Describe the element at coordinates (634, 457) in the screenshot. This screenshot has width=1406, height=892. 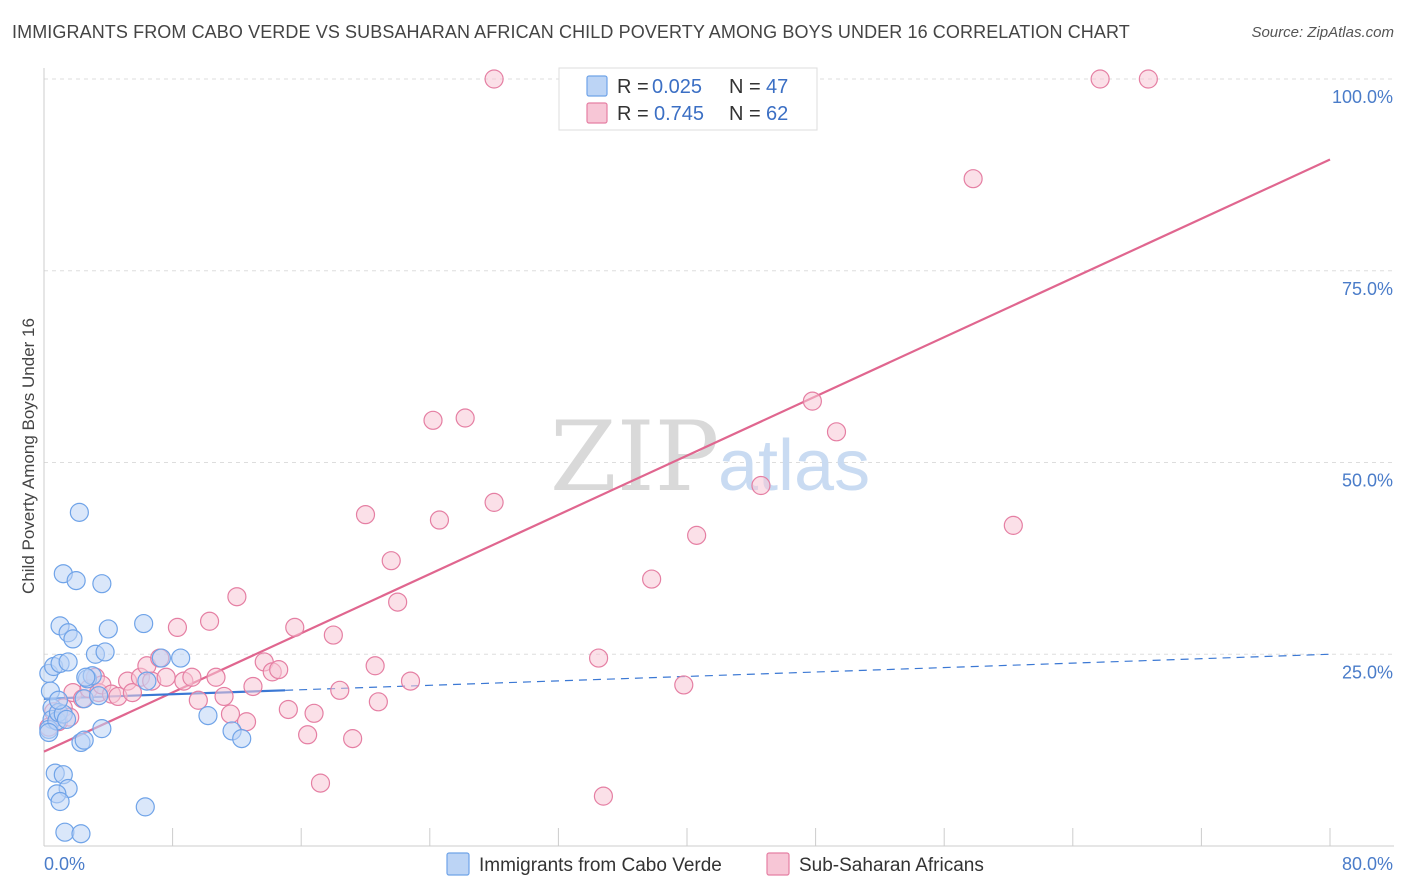
I see `watermark-zip: ZIP` at that location.